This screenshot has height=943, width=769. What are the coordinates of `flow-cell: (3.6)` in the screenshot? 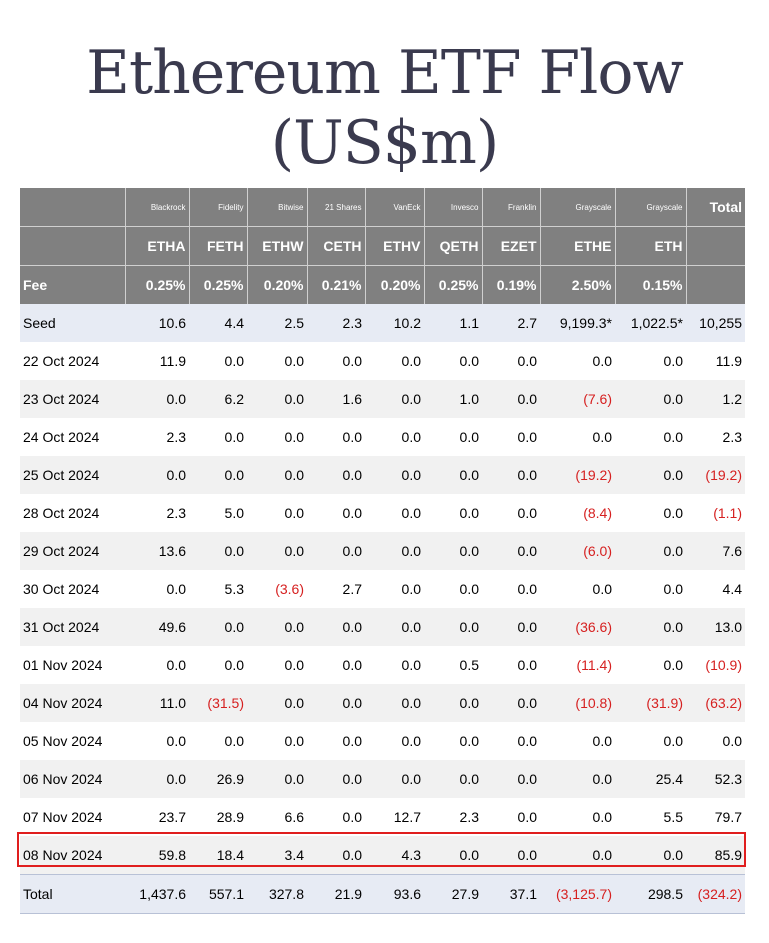 It's located at (289, 589).